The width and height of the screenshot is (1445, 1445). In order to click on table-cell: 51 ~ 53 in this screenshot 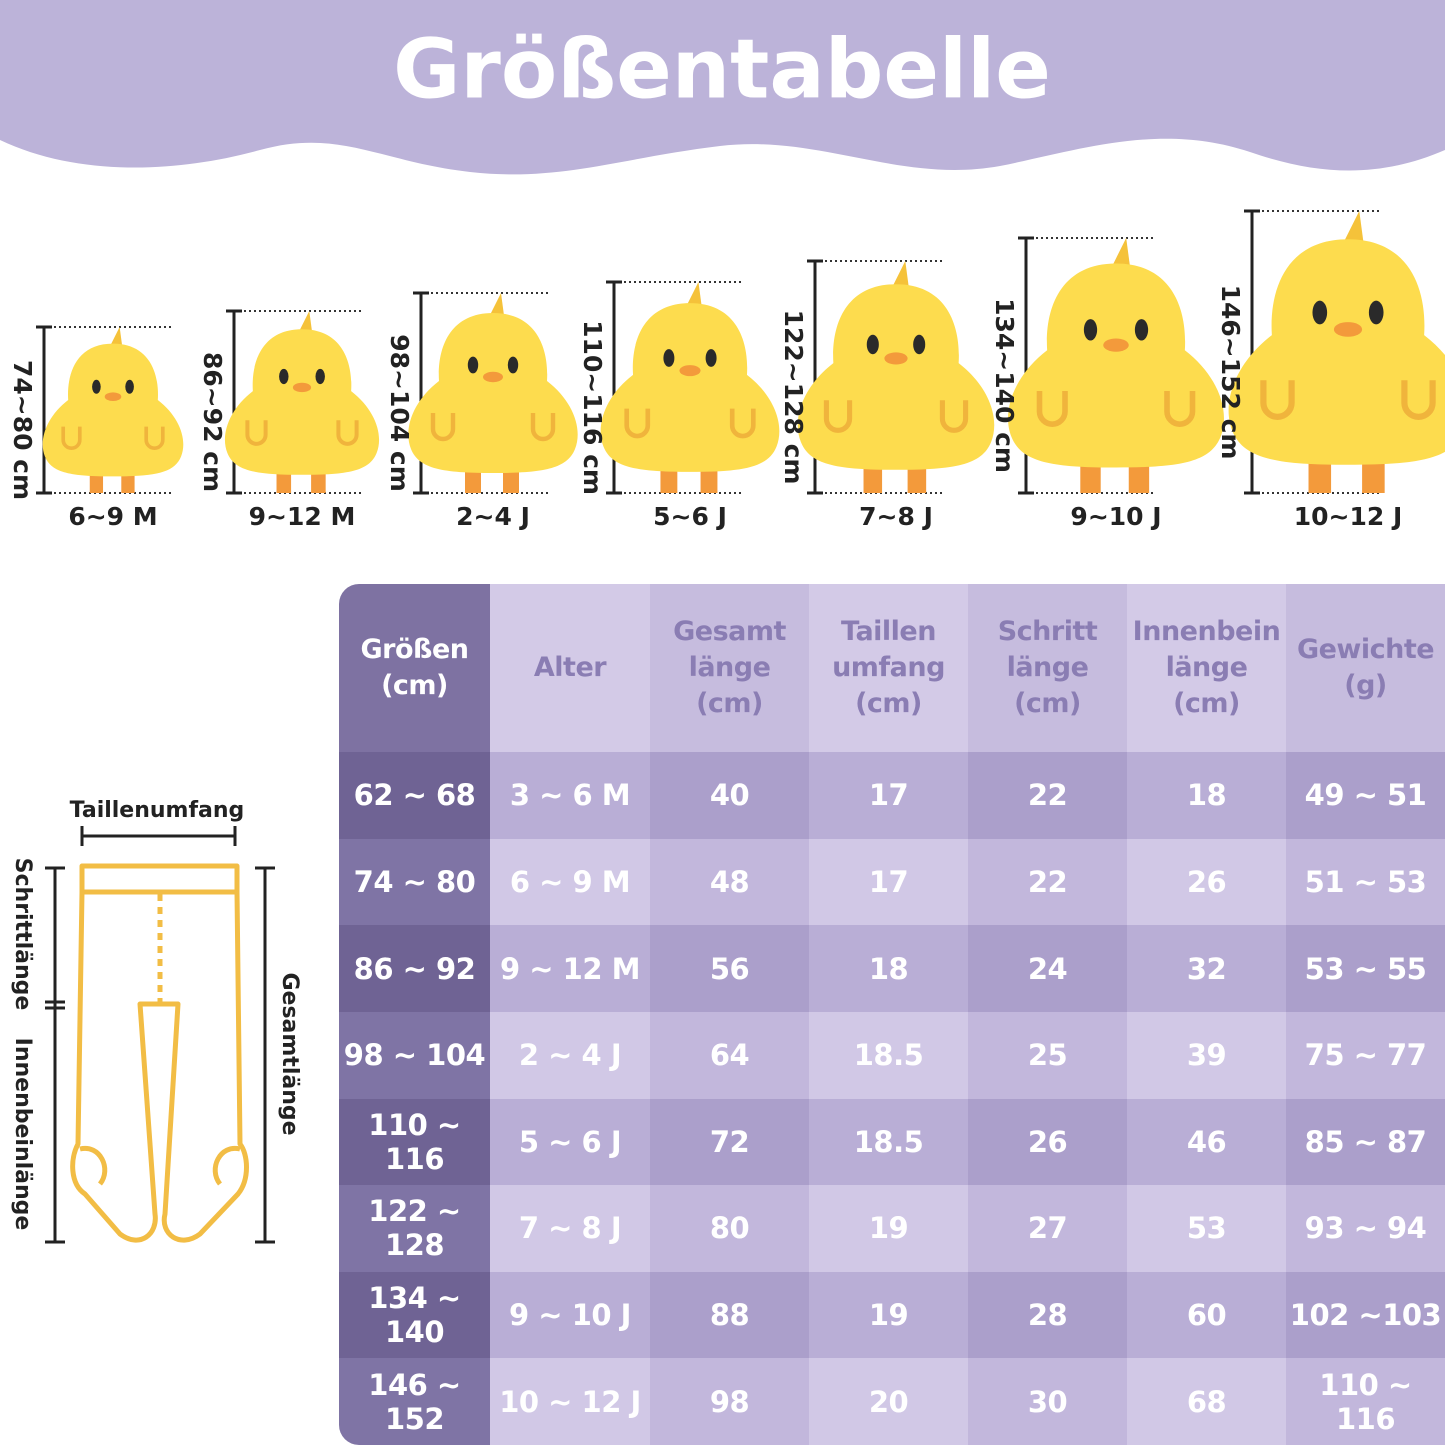, I will do `click(1365, 882)`.